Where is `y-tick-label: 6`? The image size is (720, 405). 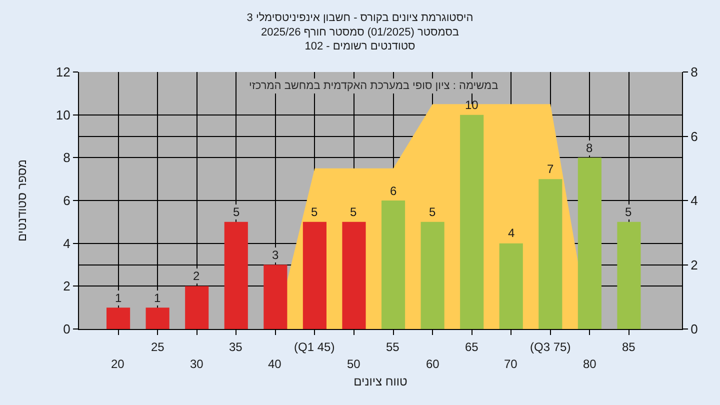
y-tick-label: 6 is located at coordinates (66, 200).